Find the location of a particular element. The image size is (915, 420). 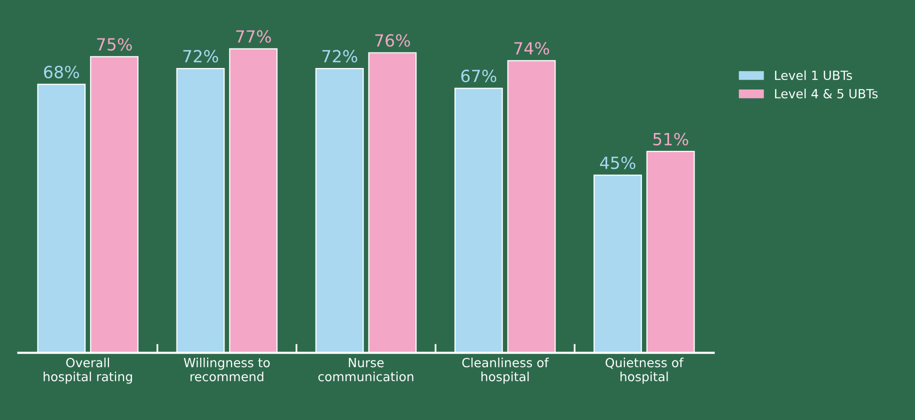

legend-label: Level 1 UBTs is located at coordinates (813, 75).